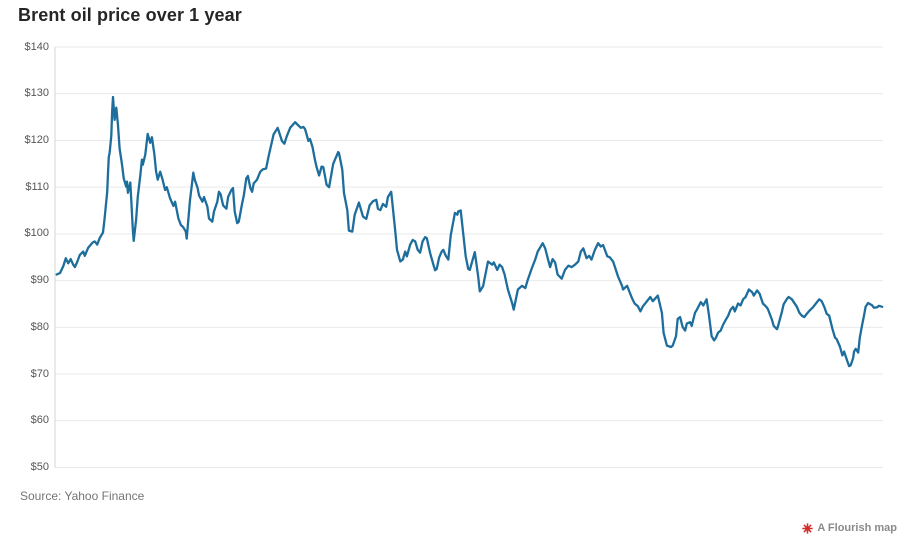  Describe the element at coordinates (39, 373) in the screenshot. I see `y-tick-label: $70` at that location.